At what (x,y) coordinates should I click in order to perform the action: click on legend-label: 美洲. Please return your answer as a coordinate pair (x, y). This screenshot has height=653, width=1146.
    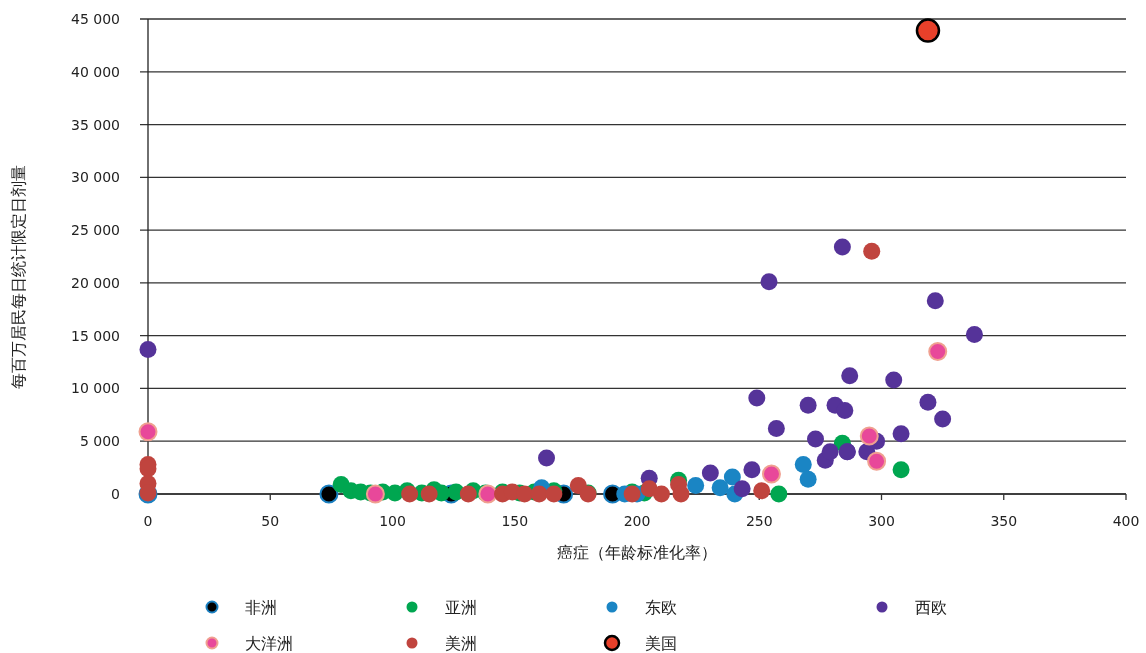
    Looking at the image, I should click on (461, 643).